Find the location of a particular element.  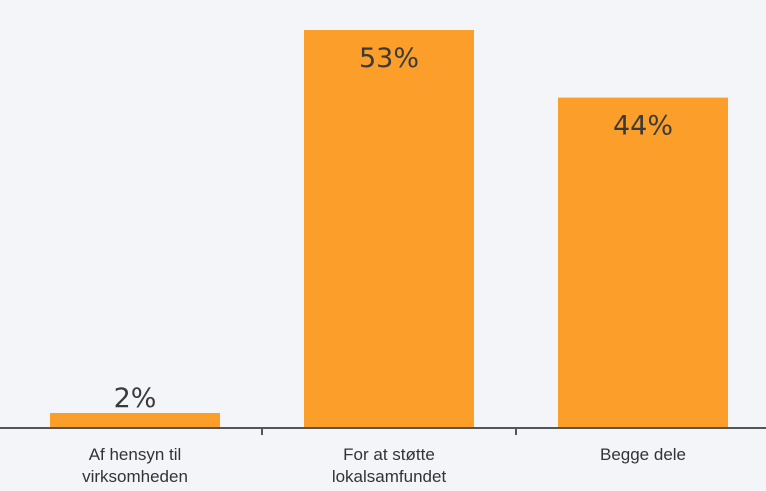

category-label-0: Af hensyn til virksomheden is located at coordinates (135, 465).